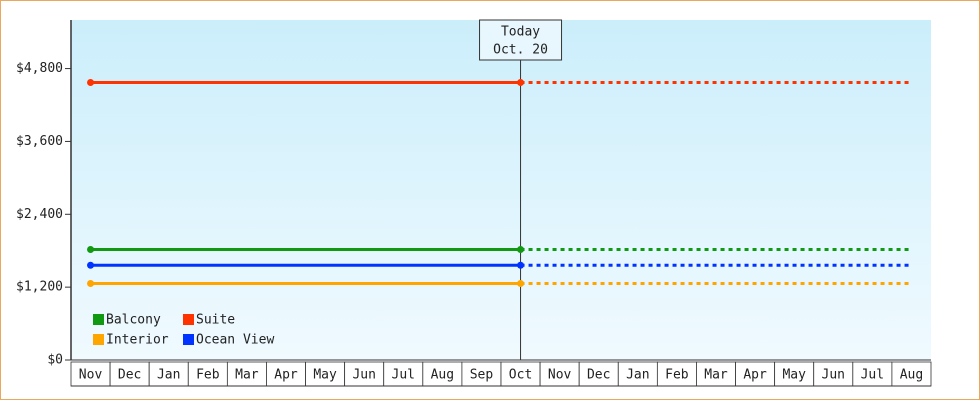 The width and height of the screenshot is (980, 400). Describe the element at coordinates (39, 287) in the screenshot. I see `y-tick-label: $1,200` at that location.